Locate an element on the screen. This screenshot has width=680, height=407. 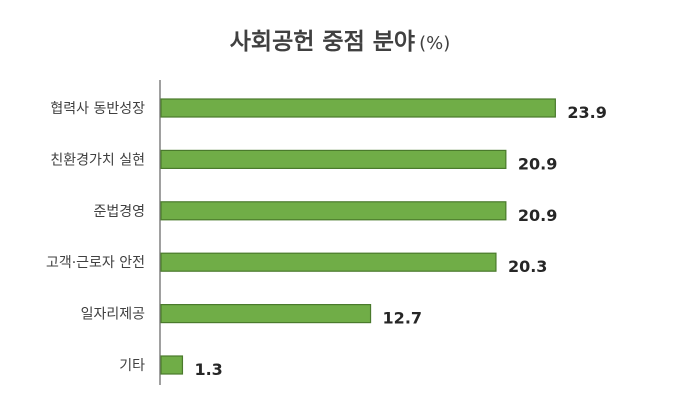
data-label: 23.9 is located at coordinates (586, 112).